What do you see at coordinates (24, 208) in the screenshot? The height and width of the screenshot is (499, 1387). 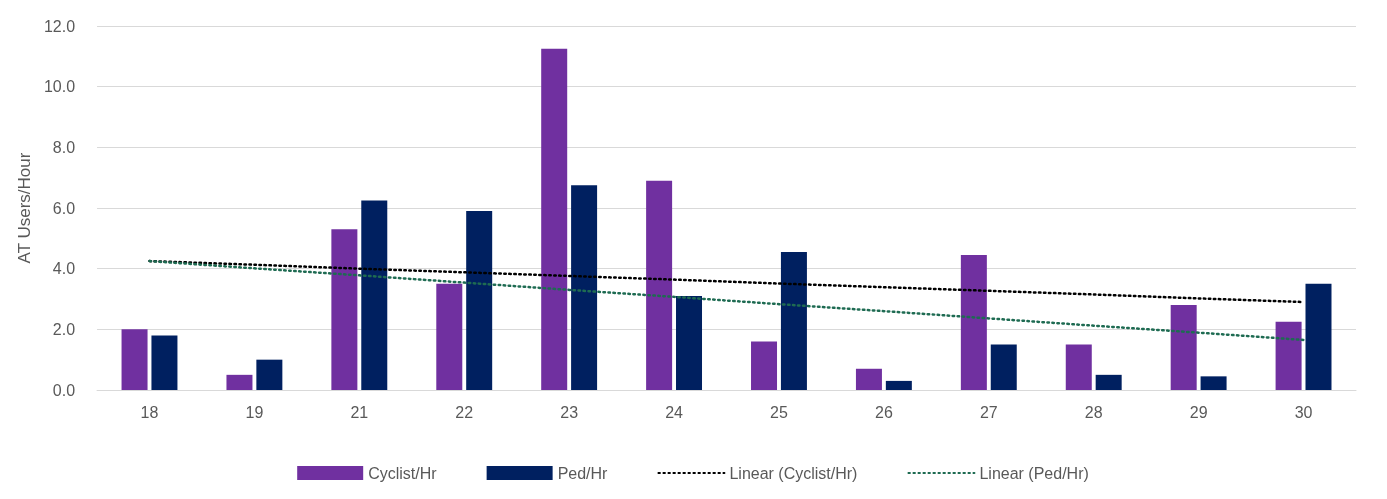 I see `y-axis-title: AT Users/Hour` at bounding box center [24, 208].